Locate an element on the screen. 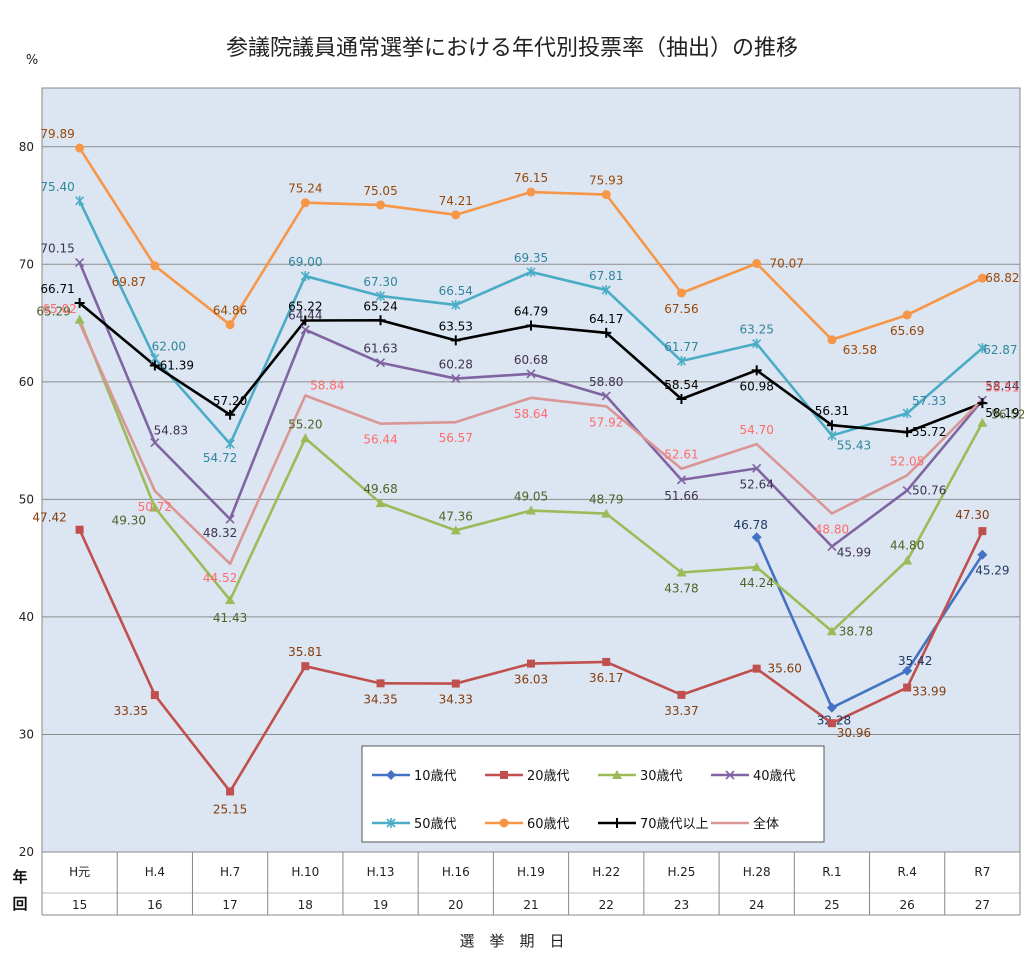 The width and height of the screenshot is (1024, 958). data-label: 55.72 is located at coordinates (929, 432).